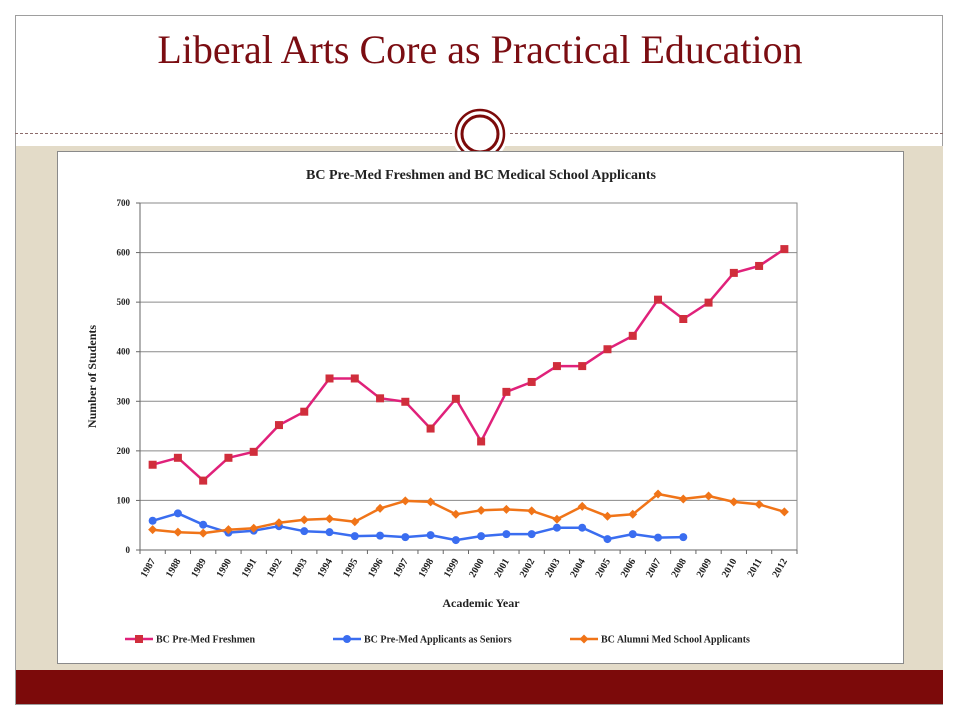  What do you see at coordinates (679, 568) in the screenshot?
I see `x-tick-label: 2008` at bounding box center [679, 568].